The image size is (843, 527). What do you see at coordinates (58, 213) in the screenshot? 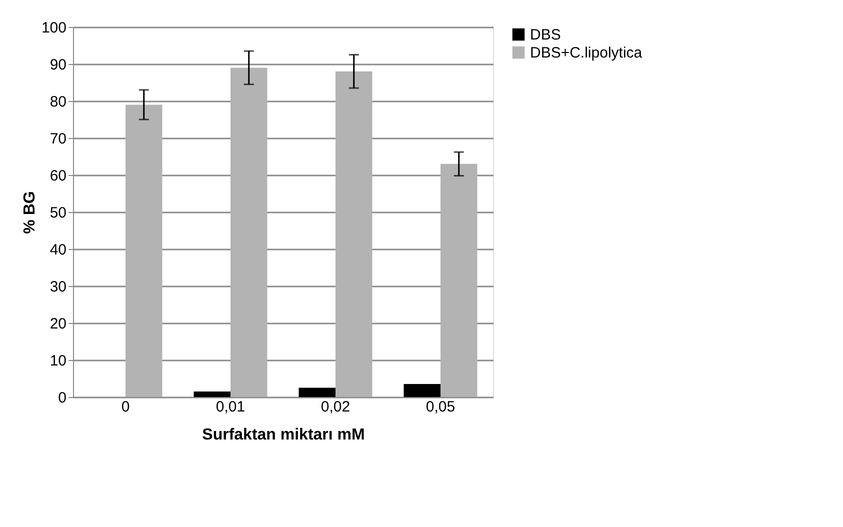
I see `y-tick-label: 50` at bounding box center [58, 213].